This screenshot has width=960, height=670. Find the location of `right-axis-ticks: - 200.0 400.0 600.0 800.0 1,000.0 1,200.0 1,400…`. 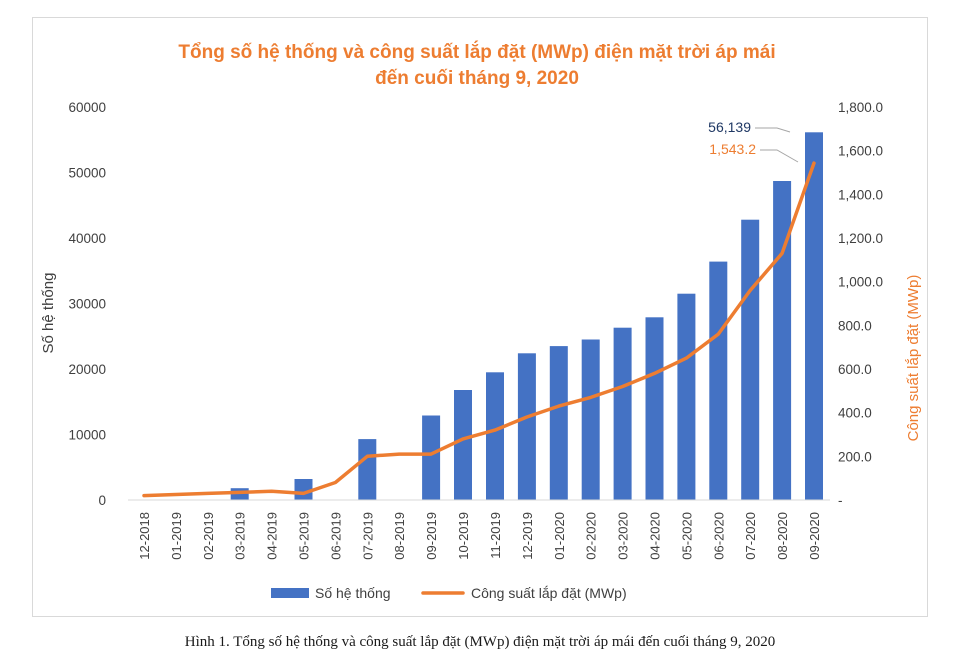

right-axis-ticks: - 200.0 400.0 600.0 800.0 1,000.0 1,200.0 1,400… is located at coordinates (860, 304).